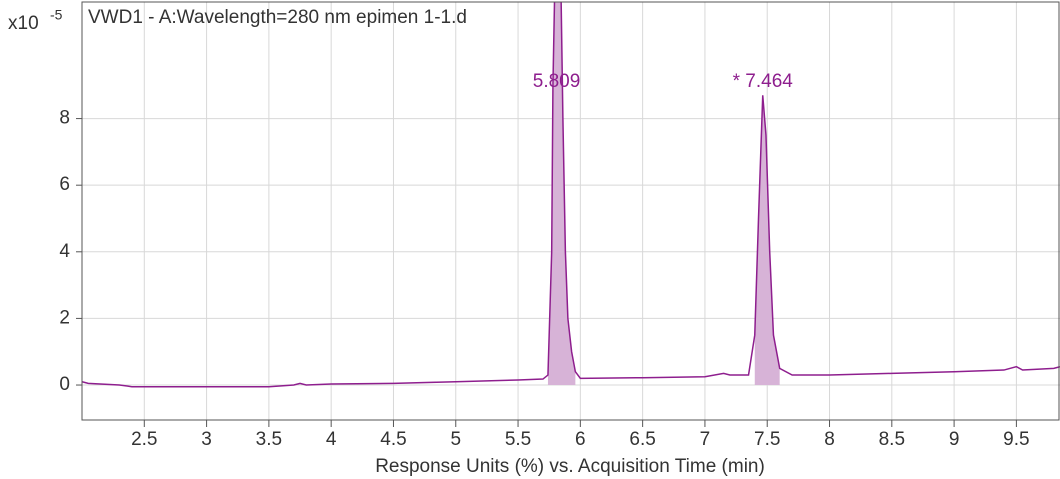  I want to click on x-tick-label: 5.5, so click(518, 439).